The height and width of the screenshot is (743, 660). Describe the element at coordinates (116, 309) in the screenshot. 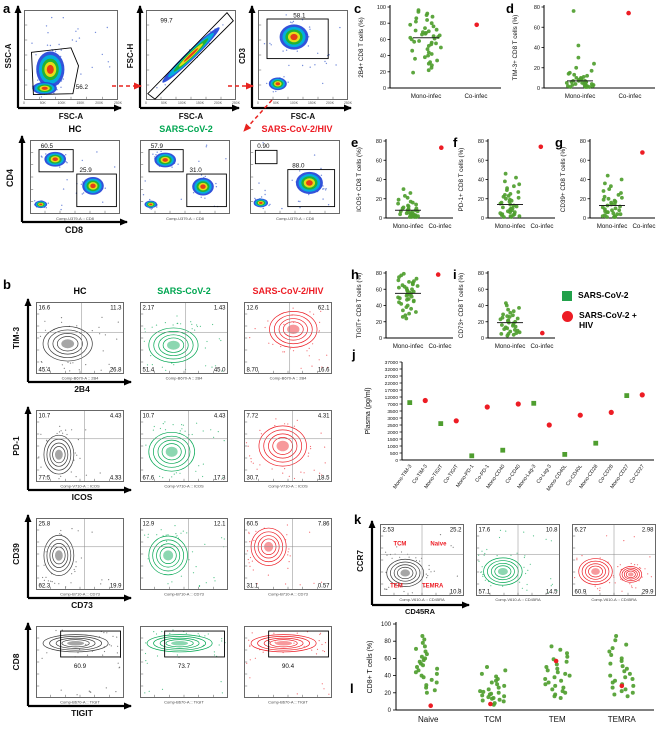

I see `quad-value-tr: 11.3` at that location.